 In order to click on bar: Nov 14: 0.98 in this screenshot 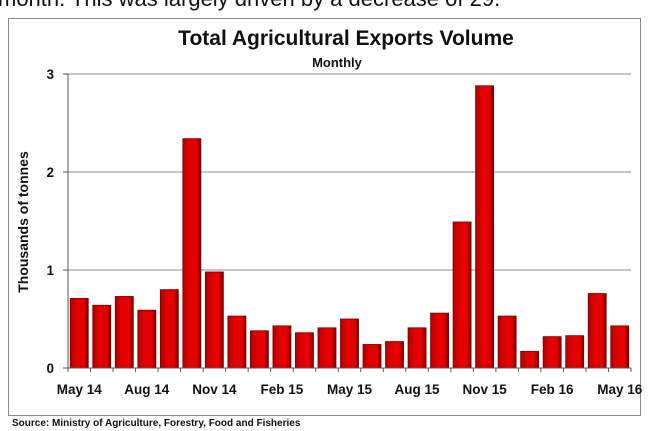, I will do `click(214, 320)`.